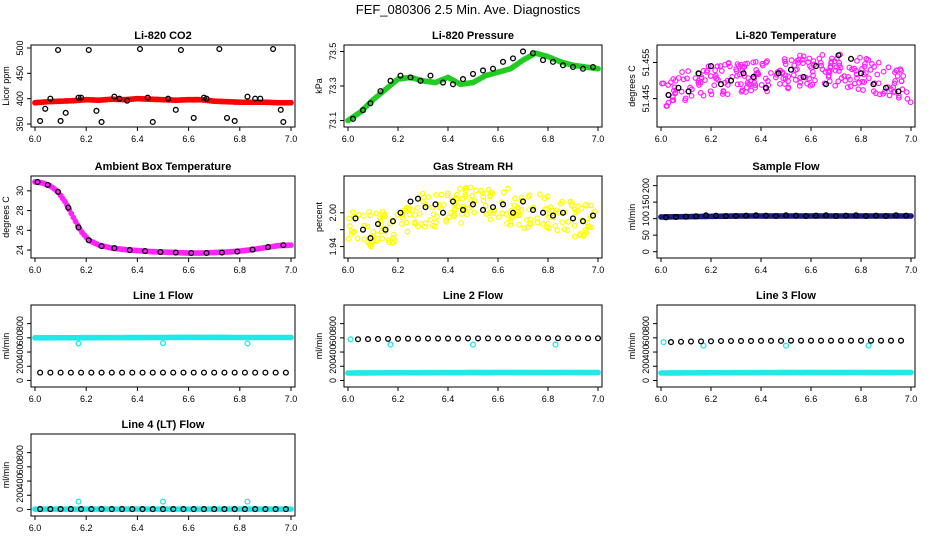 The width and height of the screenshot is (936, 540). I want to click on y-tick-label: 400, so click(646, 352).